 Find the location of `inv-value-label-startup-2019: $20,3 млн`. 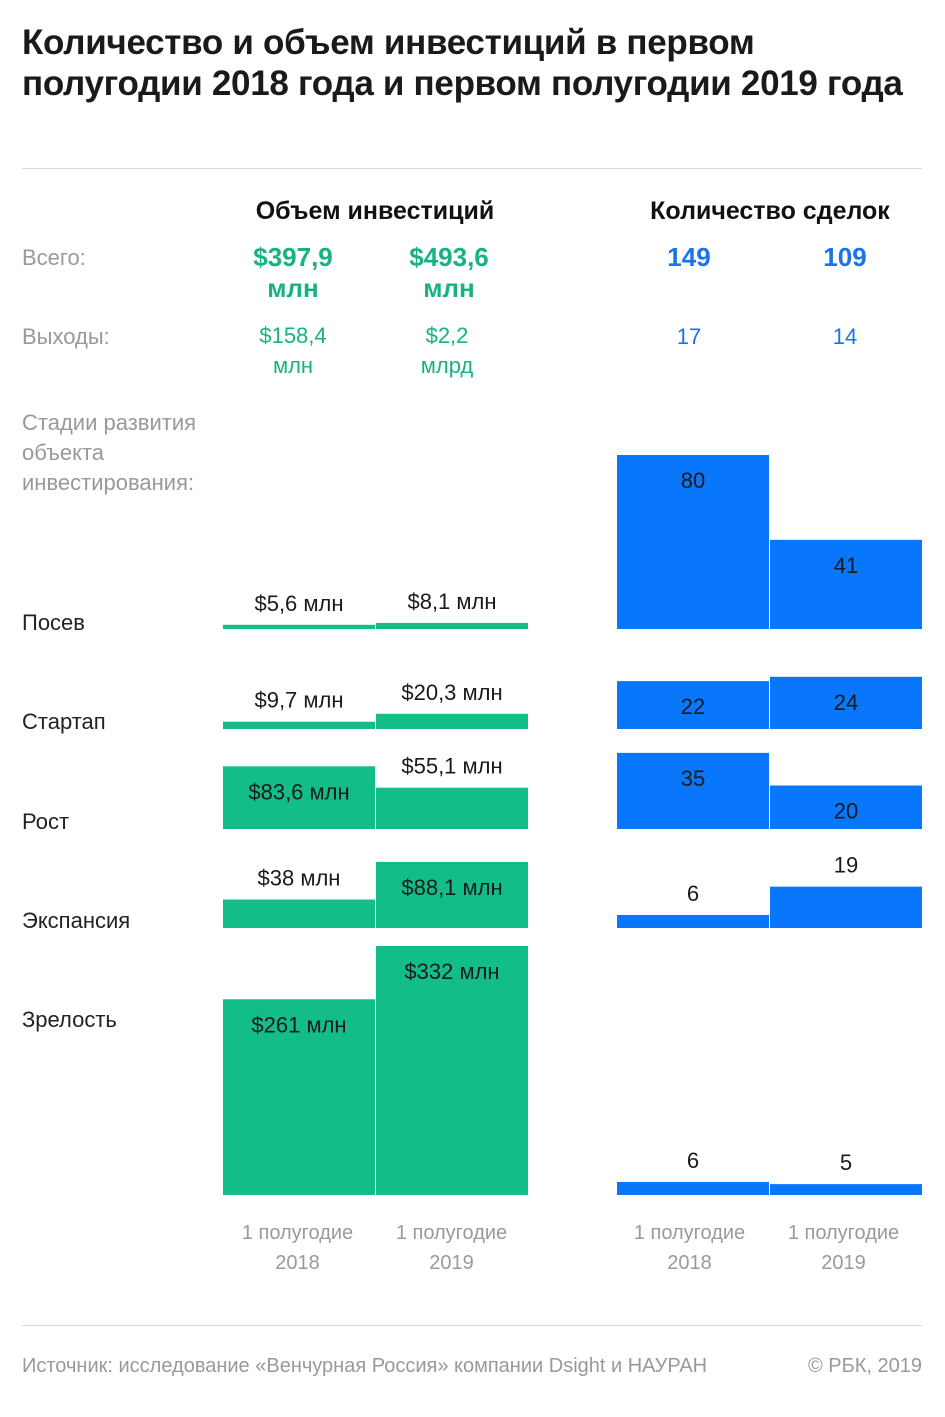

inv-value-label-startup-2019: $20,3 млн is located at coordinates (451, 692).